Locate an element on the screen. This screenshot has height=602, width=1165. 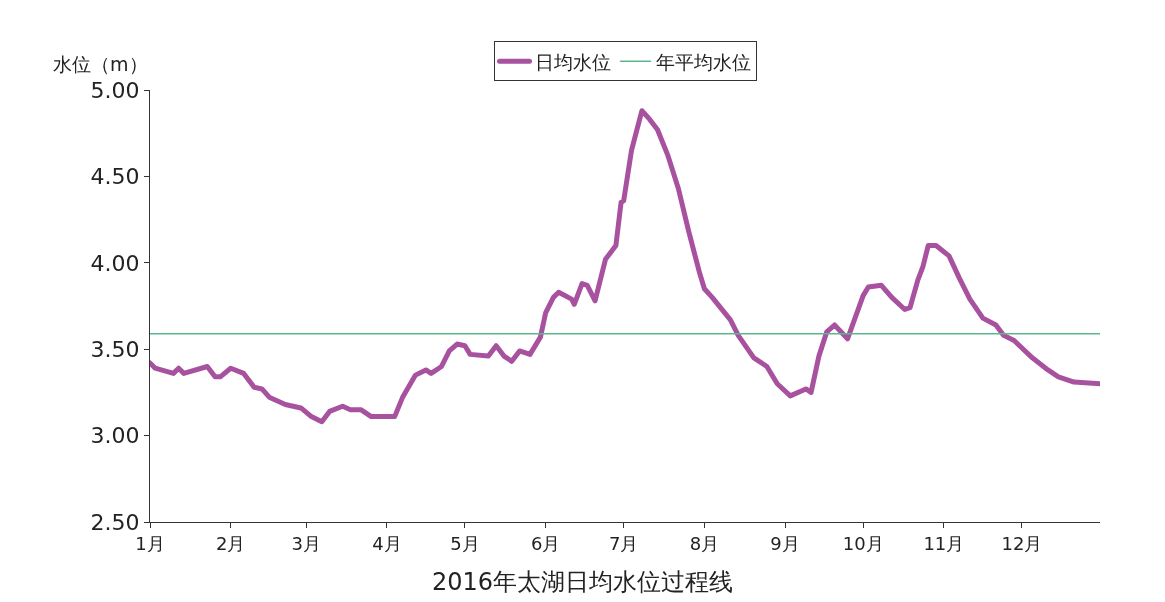
x-tick-label: 6月 is located at coordinates (545, 543).